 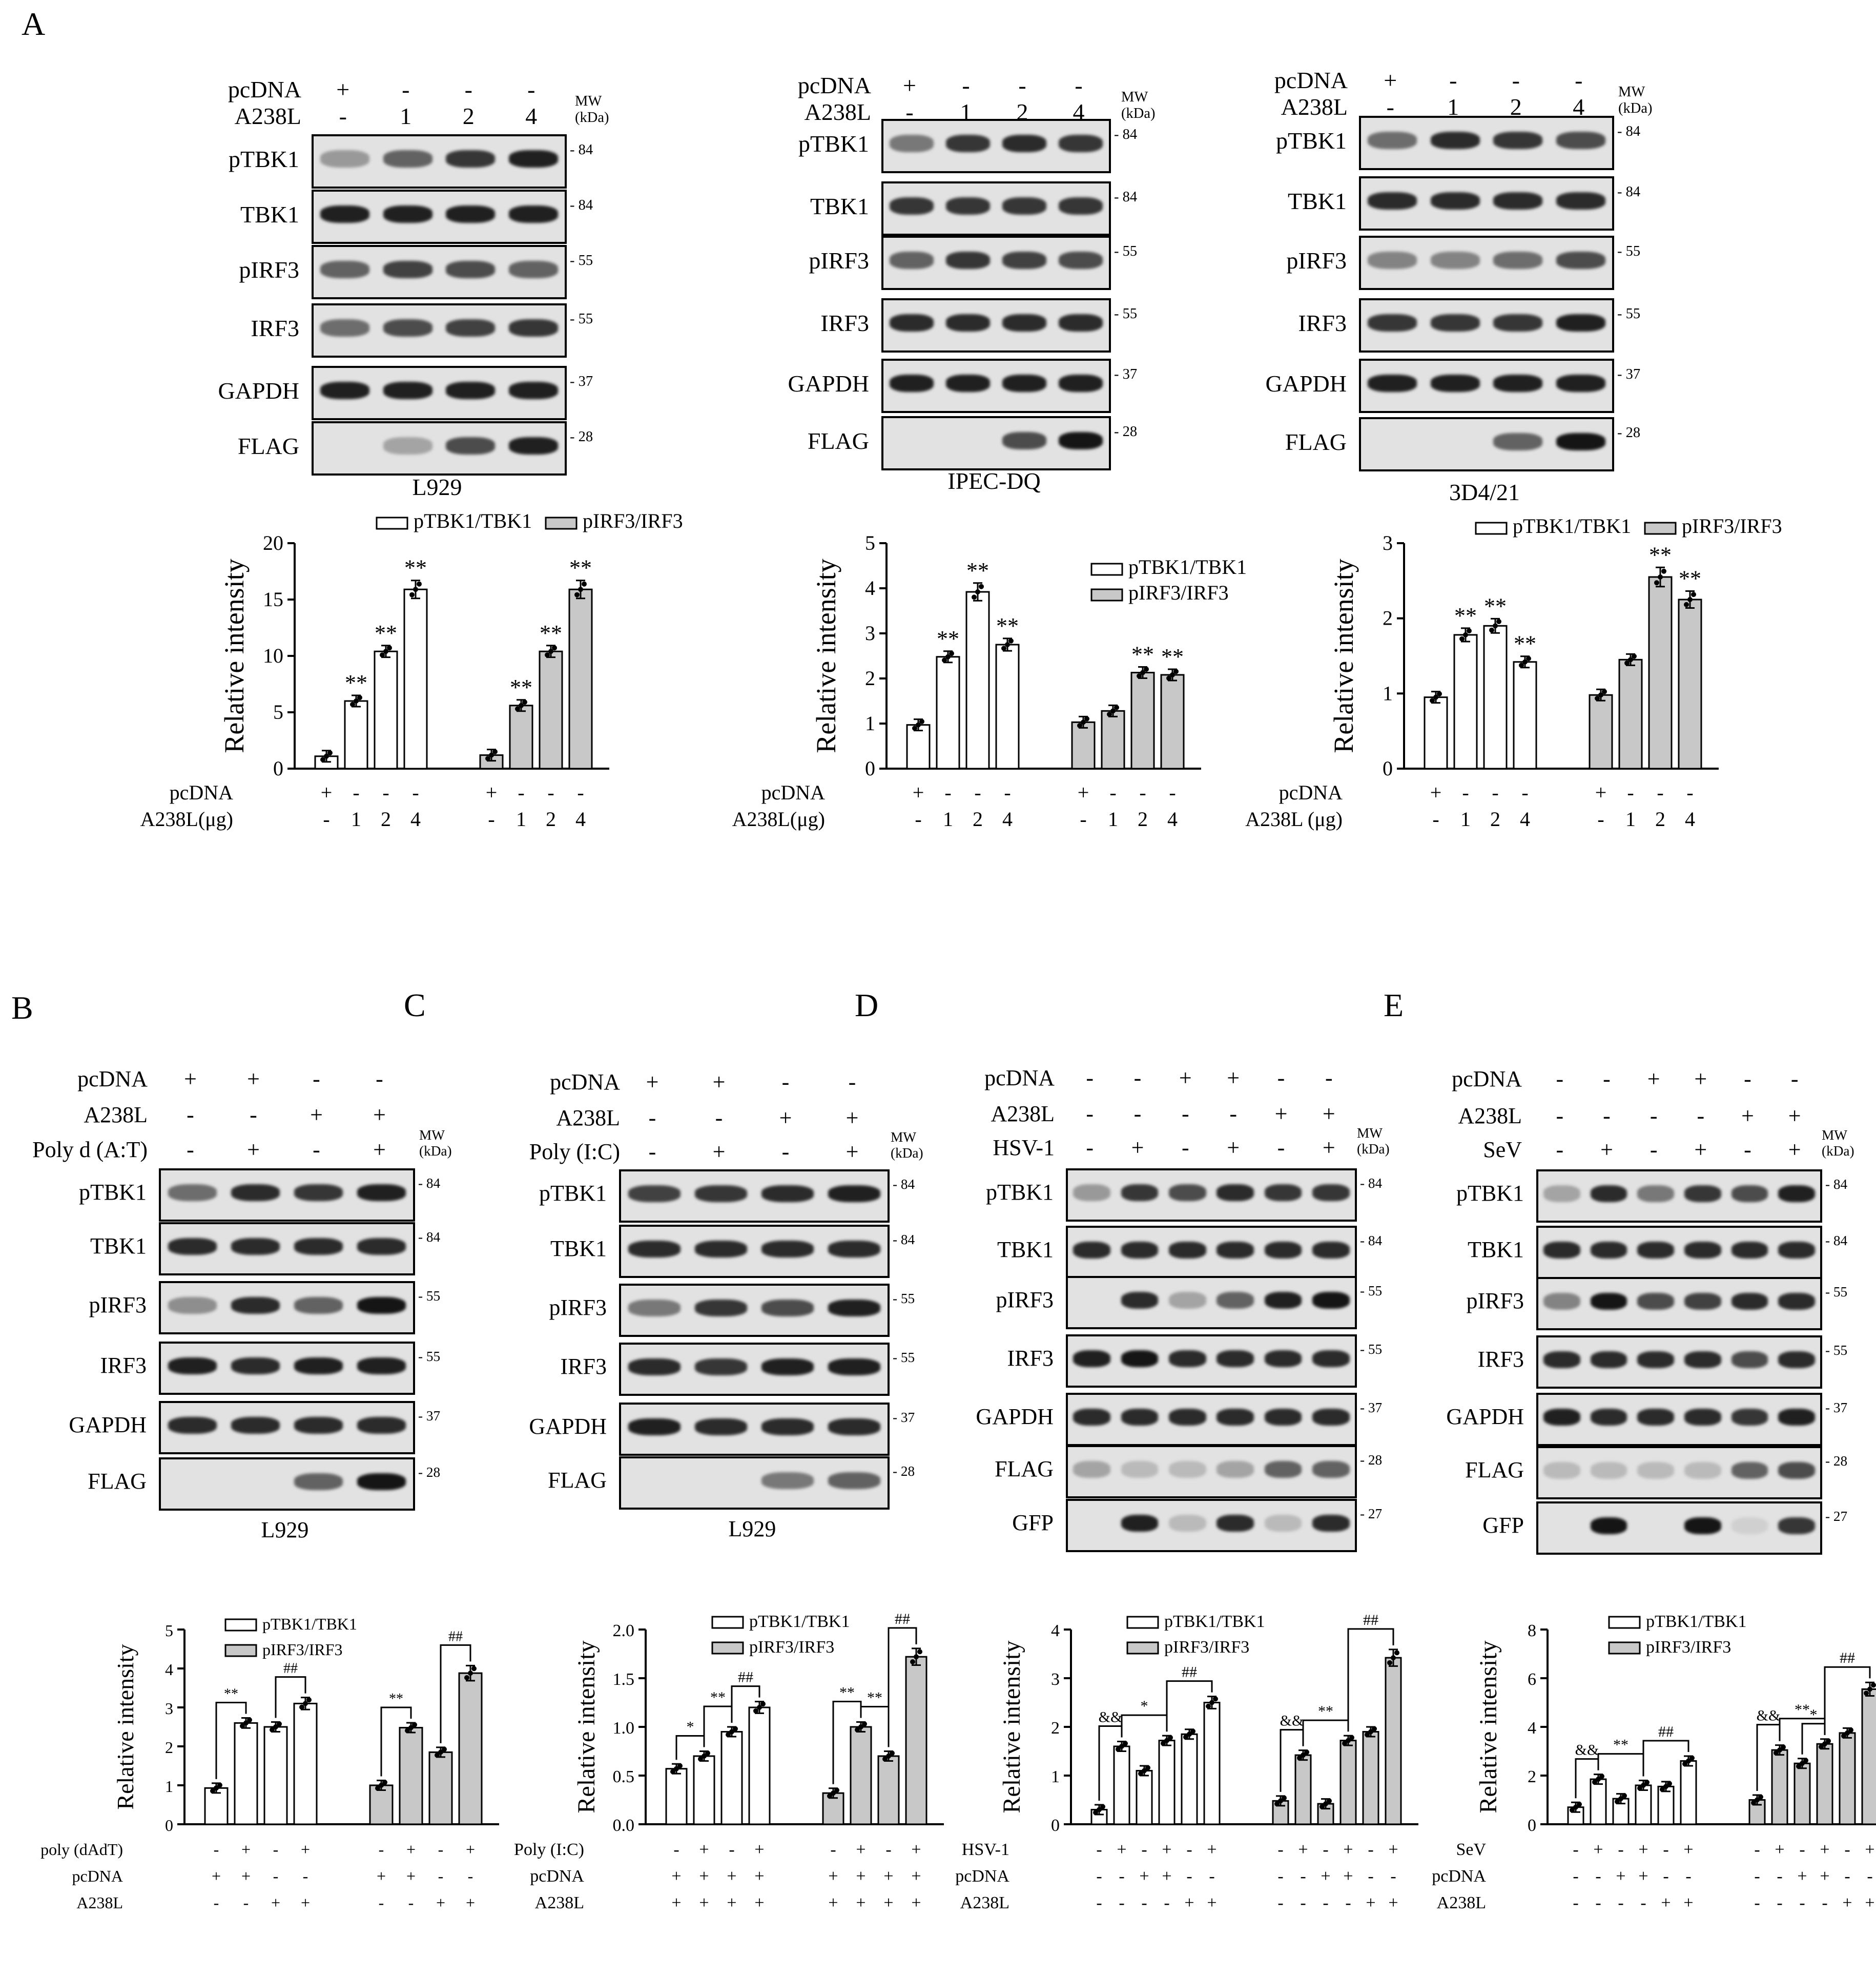 What do you see at coordinates (1802, 1709) in the screenshot?
I see `annotation-label: **` at bounding box center [1802, 1709].